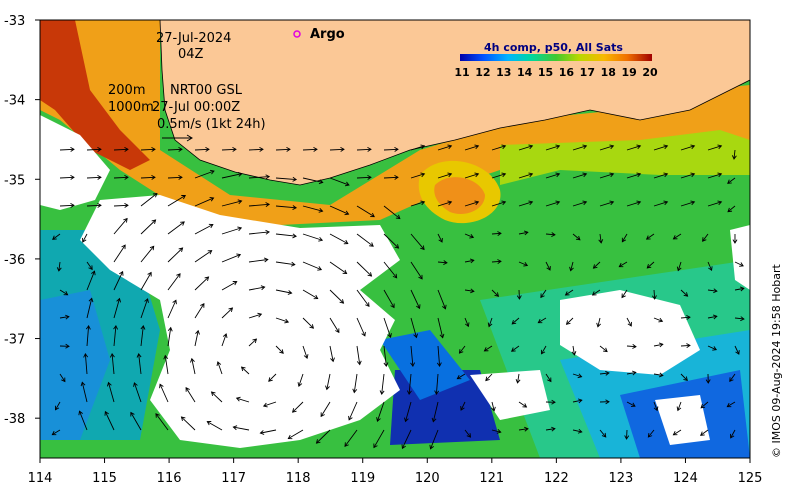 The height and width of the screenshot is (492, 791). I want to click on colorbar-tick-label: 20, so click(650, 72).